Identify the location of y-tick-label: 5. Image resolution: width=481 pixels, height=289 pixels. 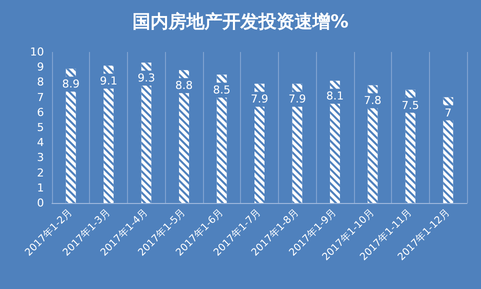
(40, 127).